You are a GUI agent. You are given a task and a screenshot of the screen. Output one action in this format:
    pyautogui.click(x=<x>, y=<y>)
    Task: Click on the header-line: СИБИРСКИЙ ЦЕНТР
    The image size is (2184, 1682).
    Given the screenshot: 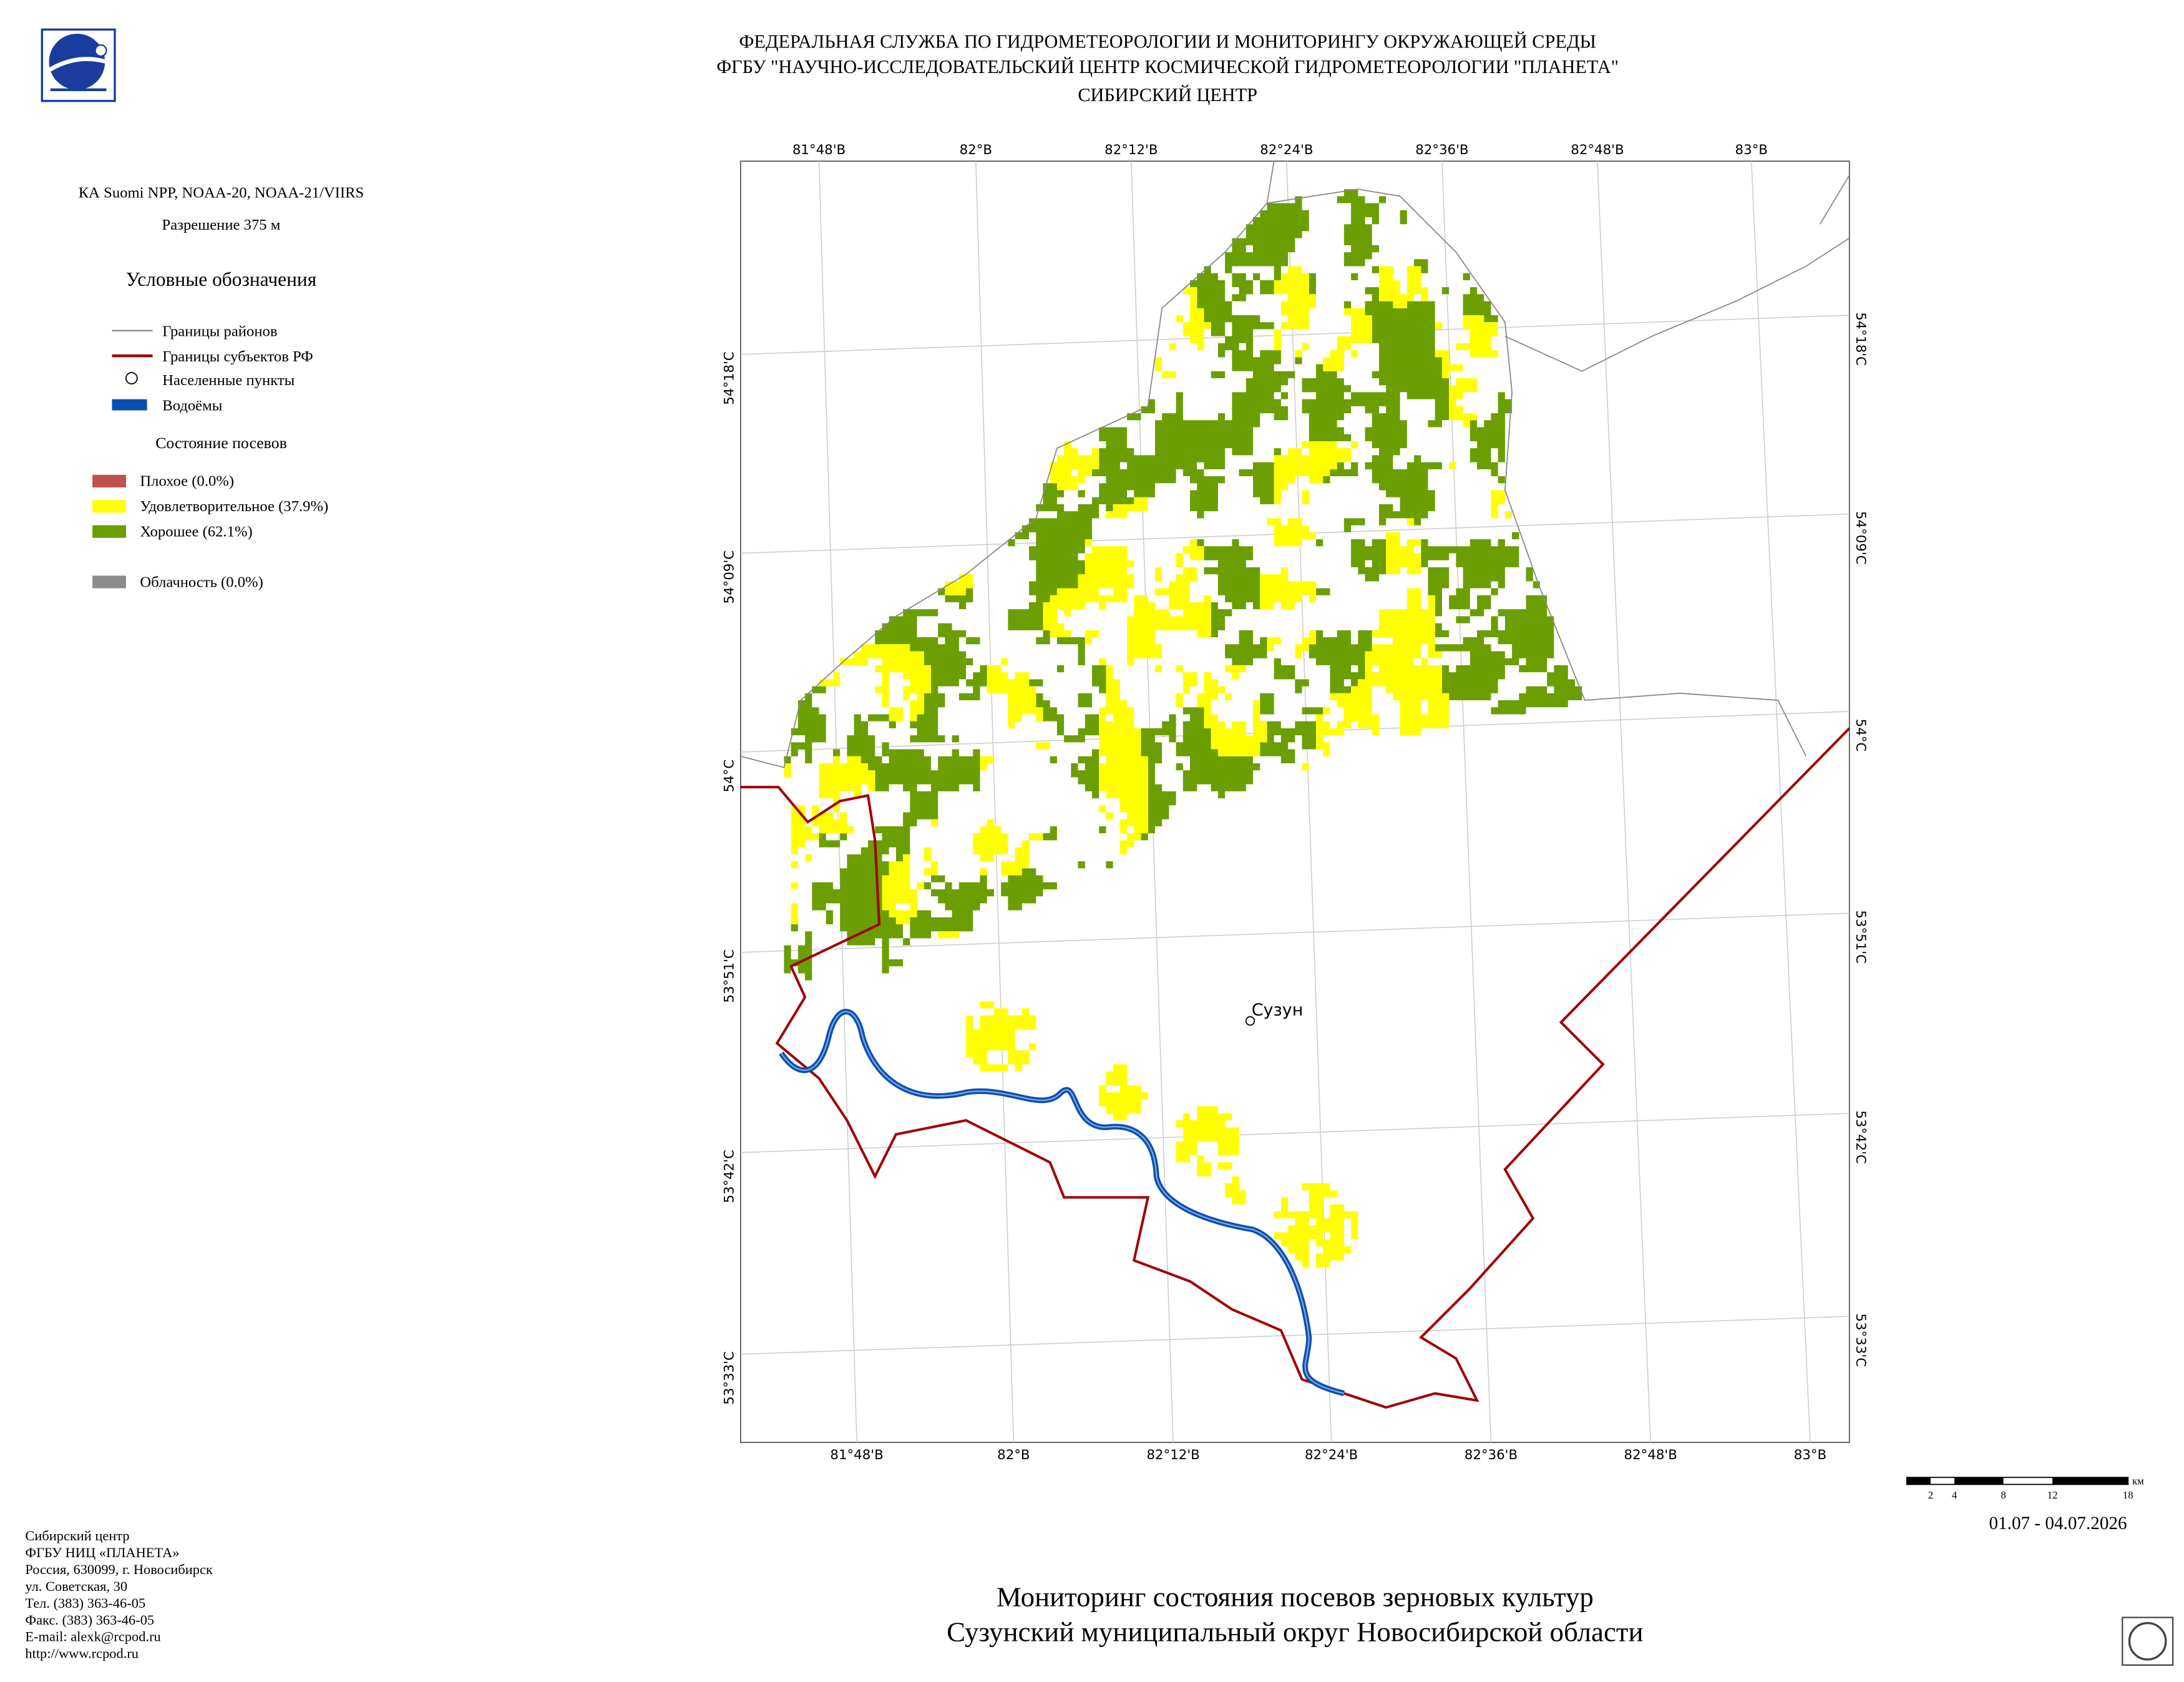 What is the action you would take?
    pyautogui.click(x=1167, y=94)
    